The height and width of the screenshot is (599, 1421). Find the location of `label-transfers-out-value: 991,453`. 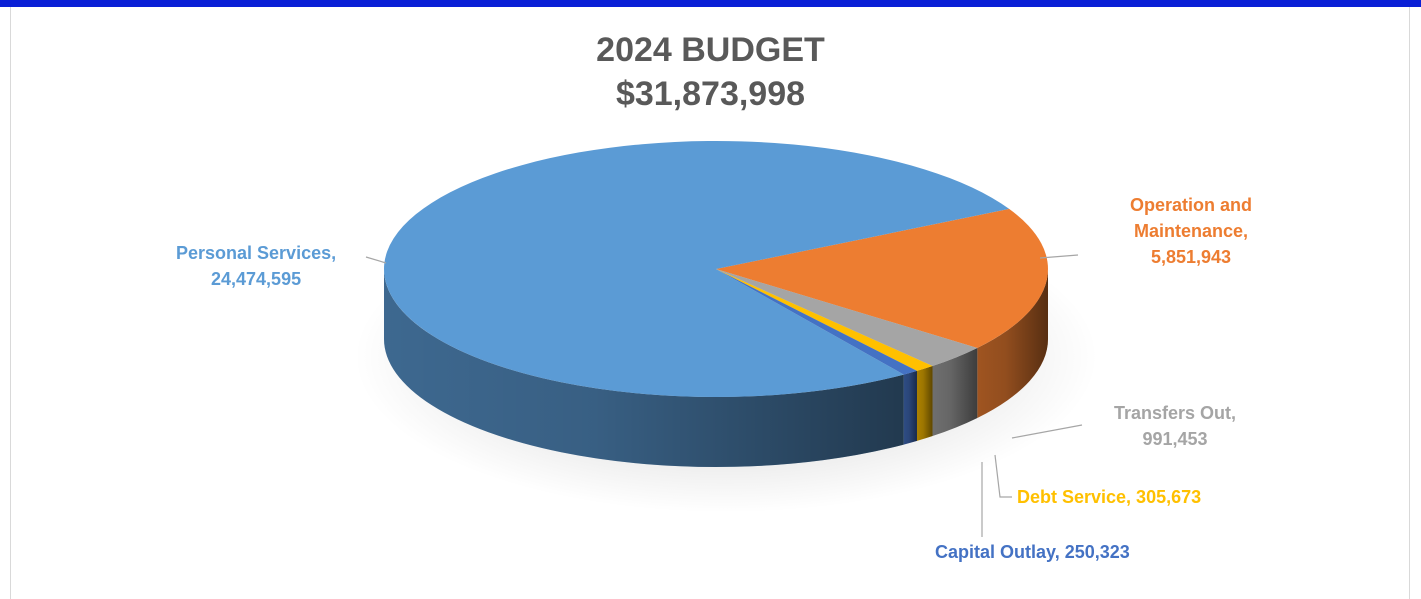

label-transfers-out-value: 991,453 is located at coordinates (1175, 439).